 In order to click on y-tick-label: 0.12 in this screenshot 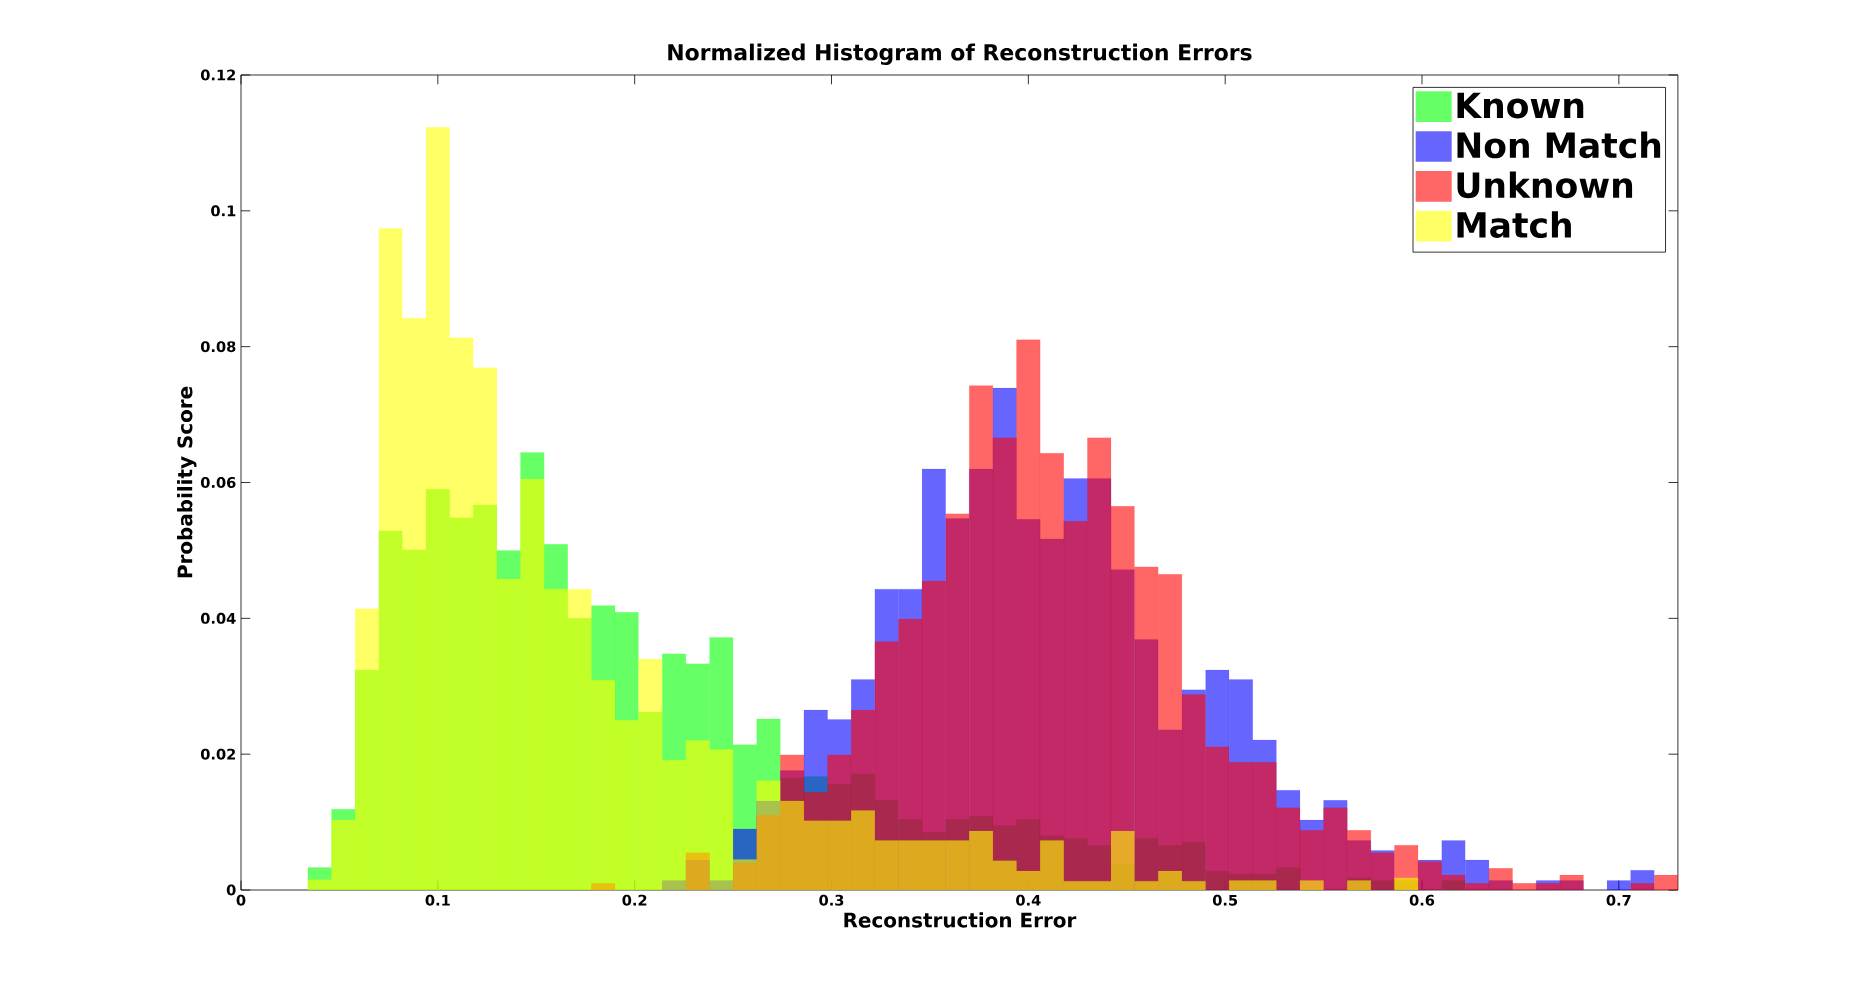, I will do `click(218, 75)`.